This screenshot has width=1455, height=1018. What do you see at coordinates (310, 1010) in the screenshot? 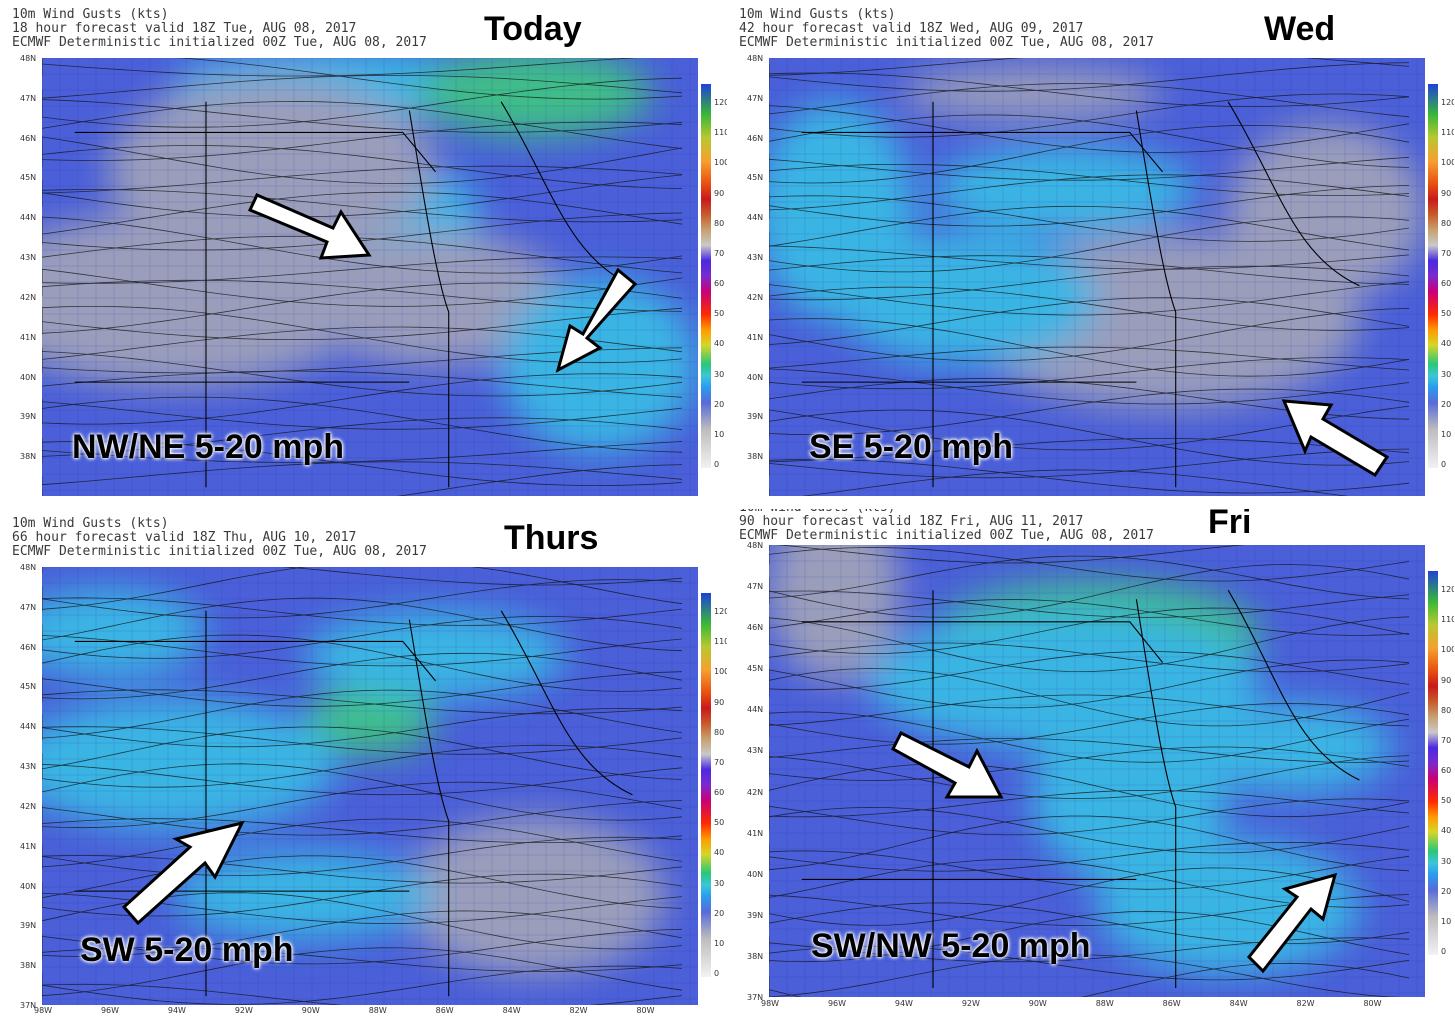
I see `longitude-label: 90W` at bounding box center [310, 1010].